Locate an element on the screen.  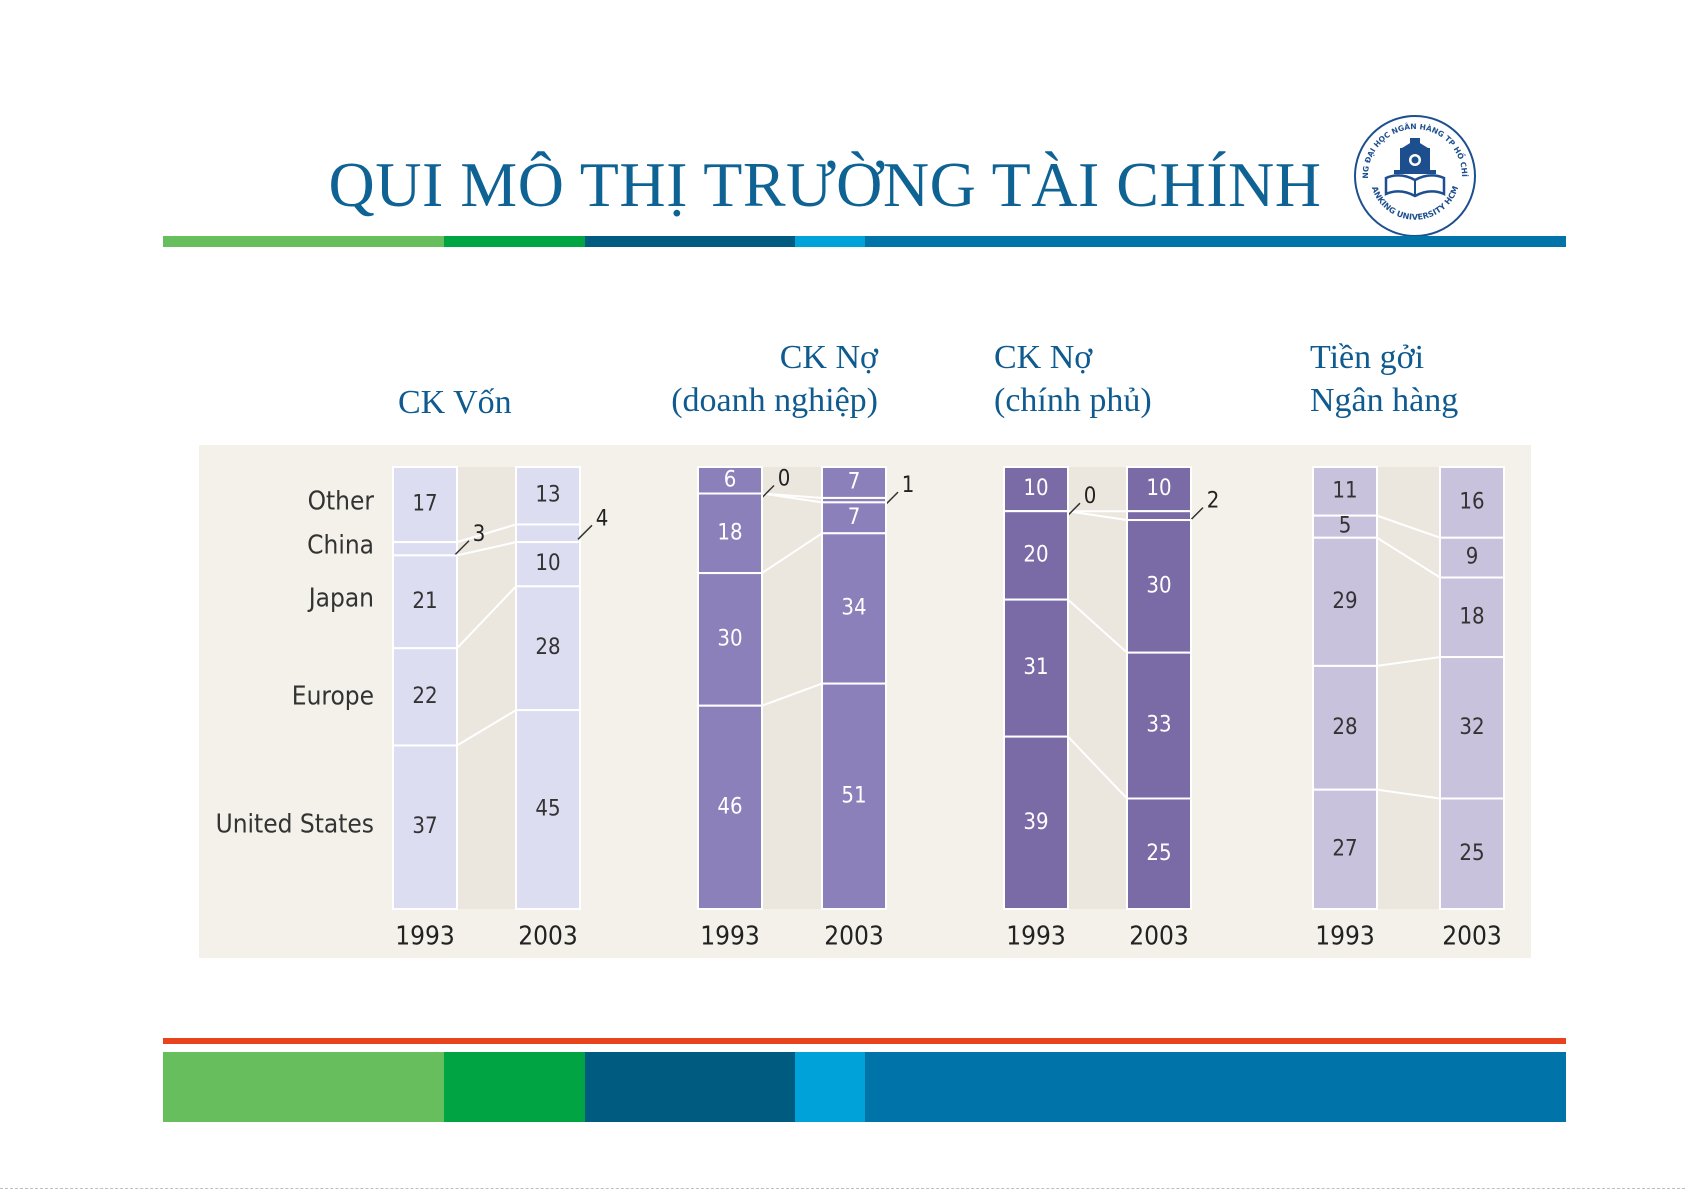
data-label: 21 is located at coordinates (424, 601).